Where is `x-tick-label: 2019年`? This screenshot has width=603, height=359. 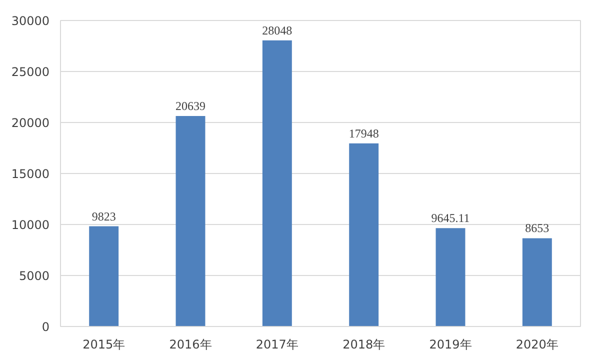
x-tick-label: 2019年 is located at coordinates (450, 345).